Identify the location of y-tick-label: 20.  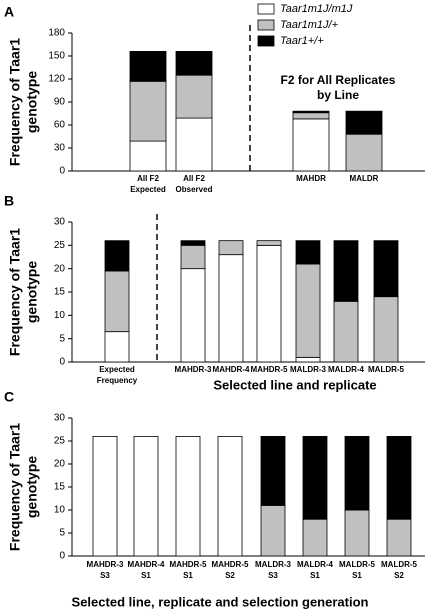
(60, 464).